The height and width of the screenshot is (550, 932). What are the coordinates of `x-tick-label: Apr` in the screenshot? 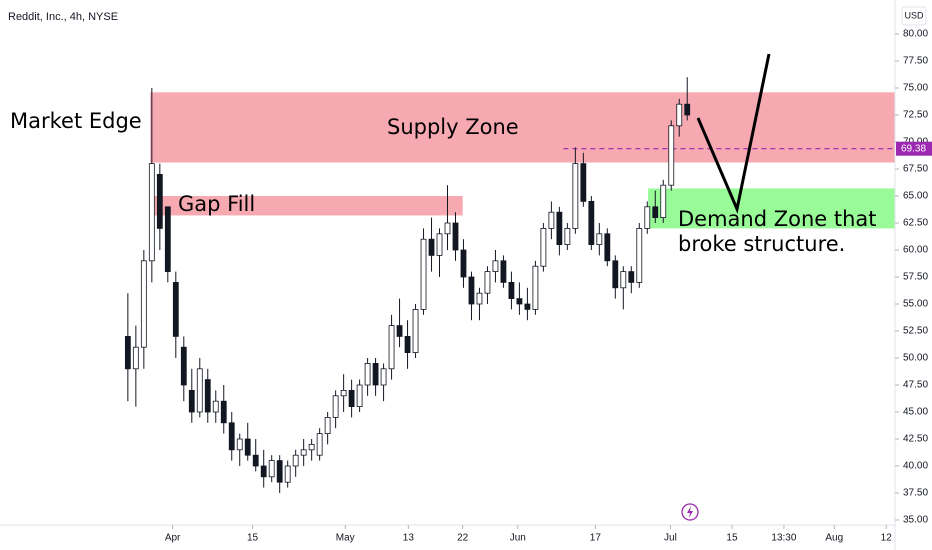 It's located at (173, 538).